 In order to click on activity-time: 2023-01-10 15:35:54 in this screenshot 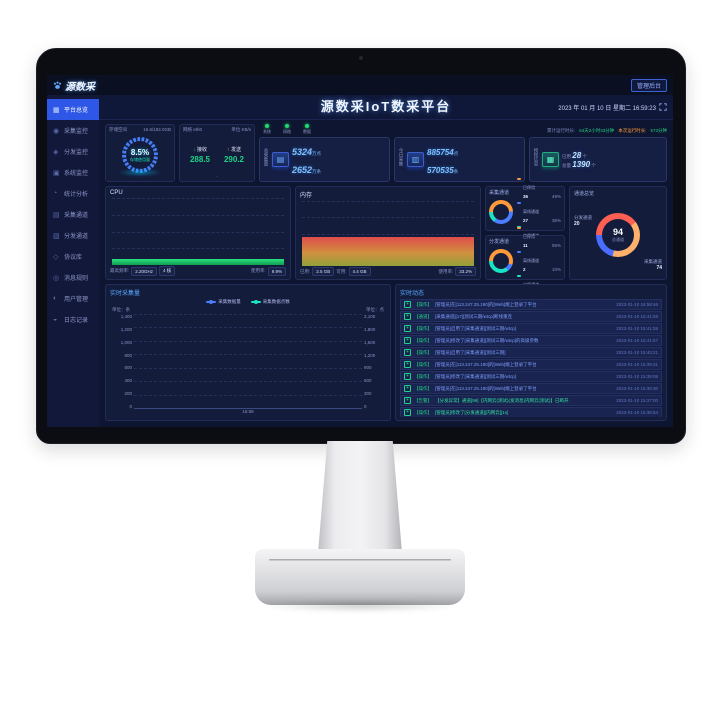, I will do `click(637, 412)`.